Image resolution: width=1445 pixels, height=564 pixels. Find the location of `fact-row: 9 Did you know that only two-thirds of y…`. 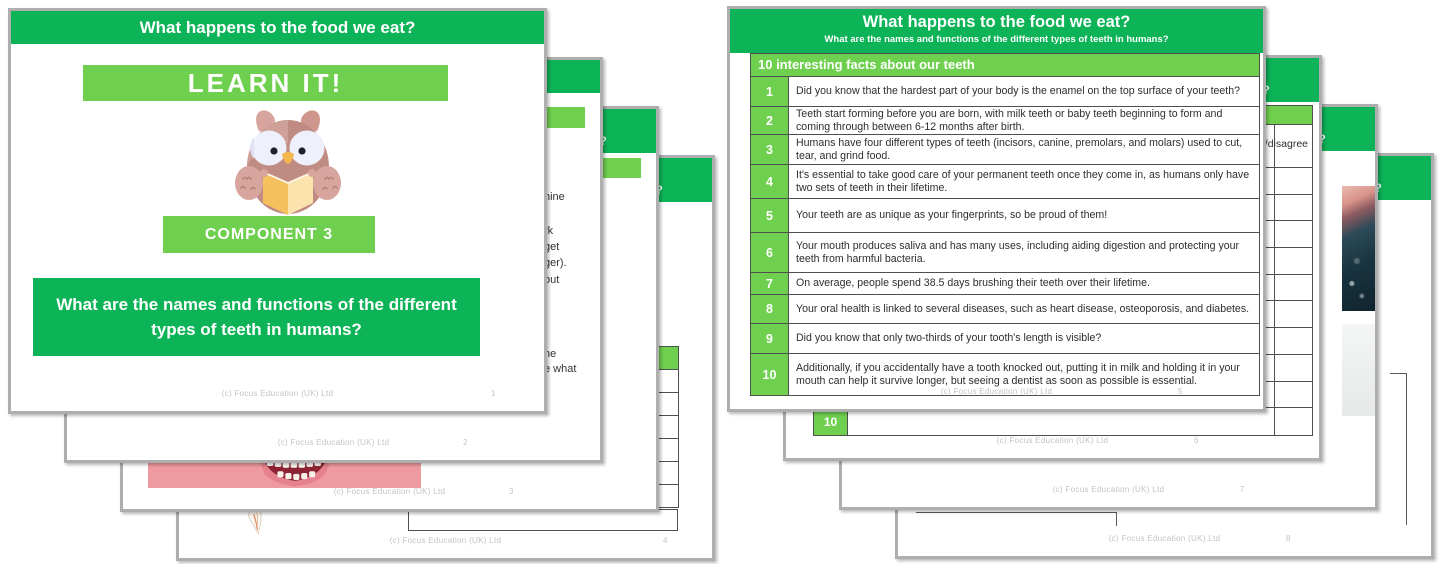

fact-row: 9 Did you know that only two-thirds of y… is located at coordinates (1005, 339).